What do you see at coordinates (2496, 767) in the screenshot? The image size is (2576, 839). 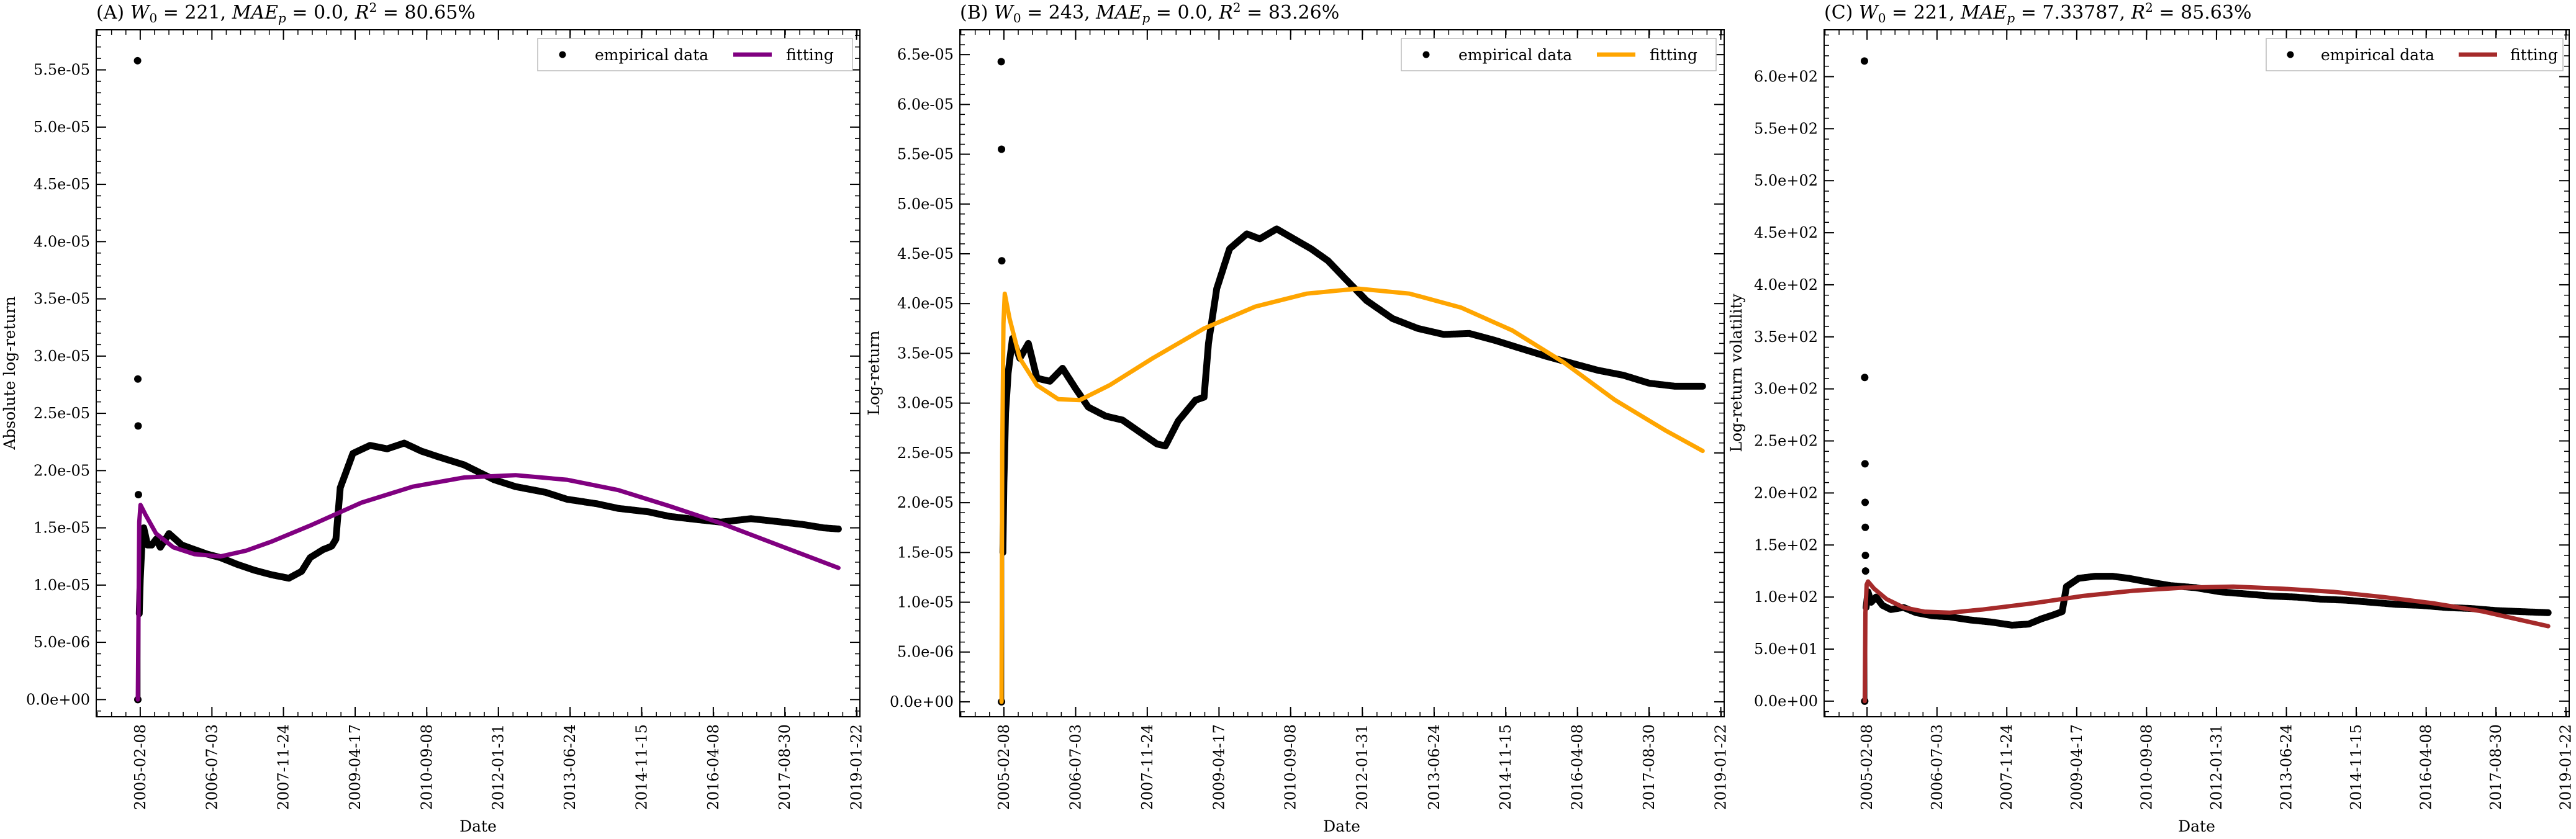 I see `x-tick-label: 2017-08-30` at bounding box center [2496, 767].